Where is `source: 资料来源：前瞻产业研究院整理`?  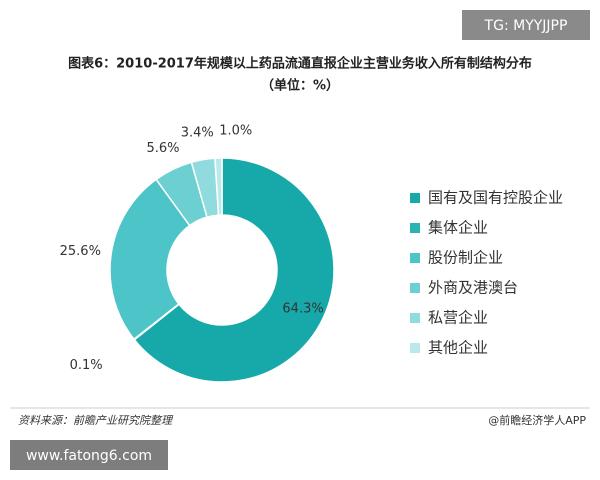 source: 资料来源：前瞻产业研究院整理 is located at coordinates (96, 420).